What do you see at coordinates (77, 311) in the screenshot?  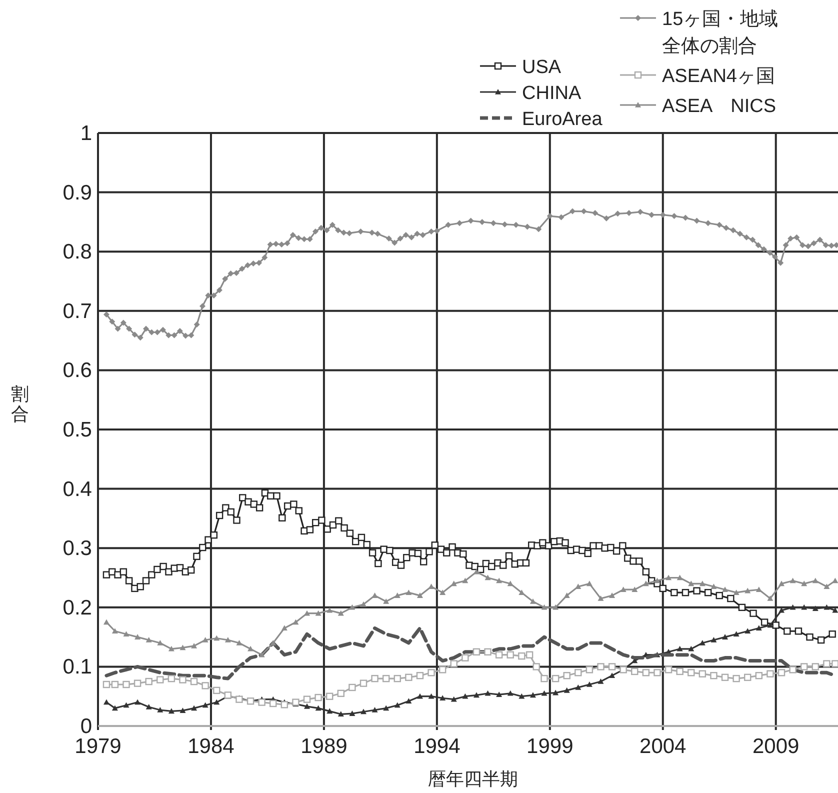 I see `y-tick-label: 0.7` at bounding box center [77, 311].